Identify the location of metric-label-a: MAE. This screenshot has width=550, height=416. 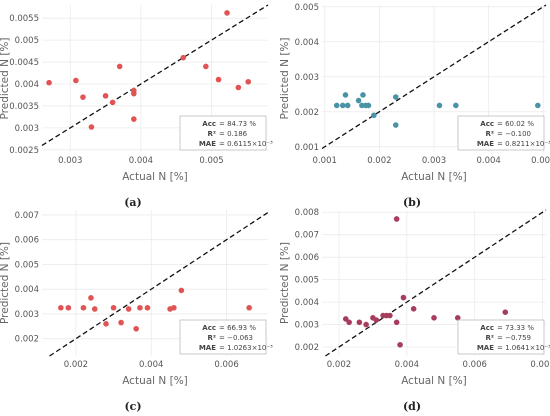
(207, 144).